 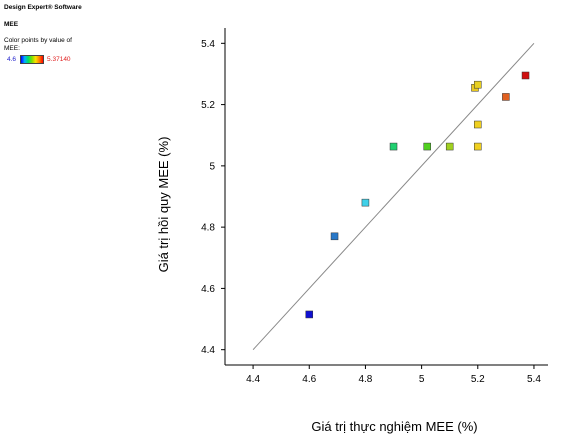 What do you see at coordinates (59, 59) in the screenshot?
I see `legend-max-label: 5.37140` at bounding box center [59, 59].